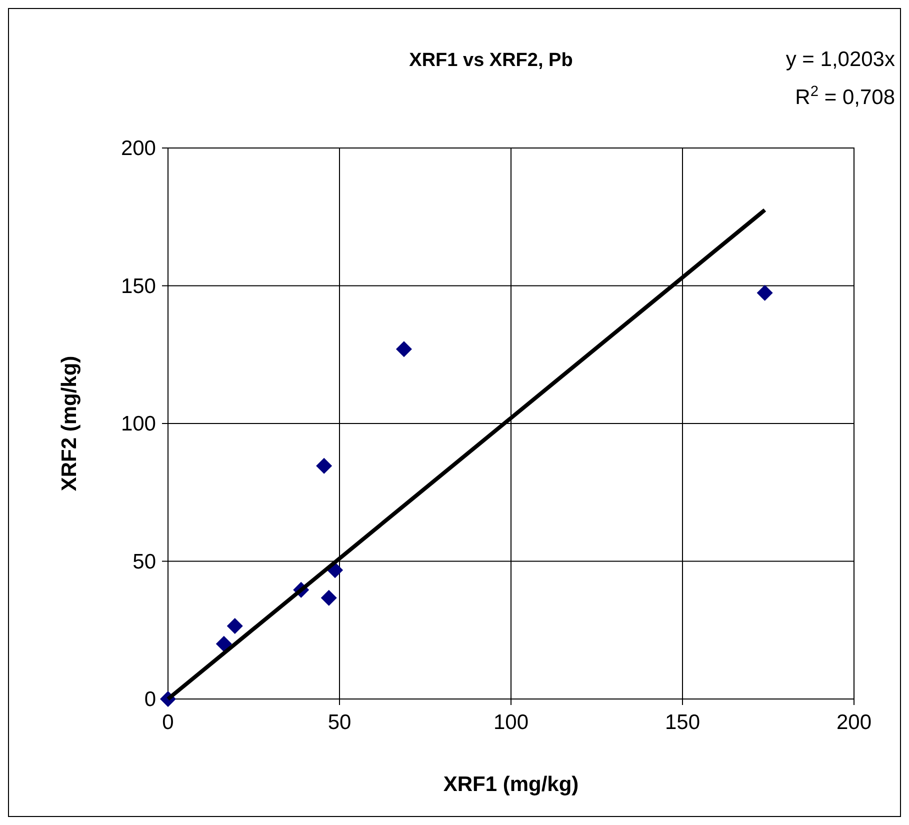 Image resolution: width=909 pixels, height=825 pixels. What do you see at coordinates (511, 722) in the screenshot?
I see `x-tick-label: 100` at bounding box center [511, 722].